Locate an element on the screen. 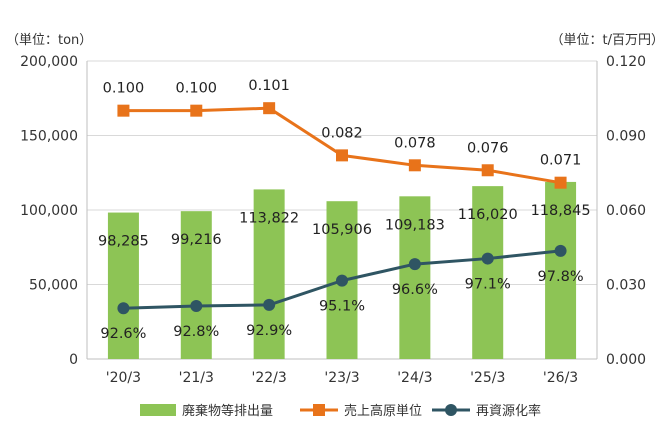  x-tick-label: '25/3 is located at coordinates (487, 378).